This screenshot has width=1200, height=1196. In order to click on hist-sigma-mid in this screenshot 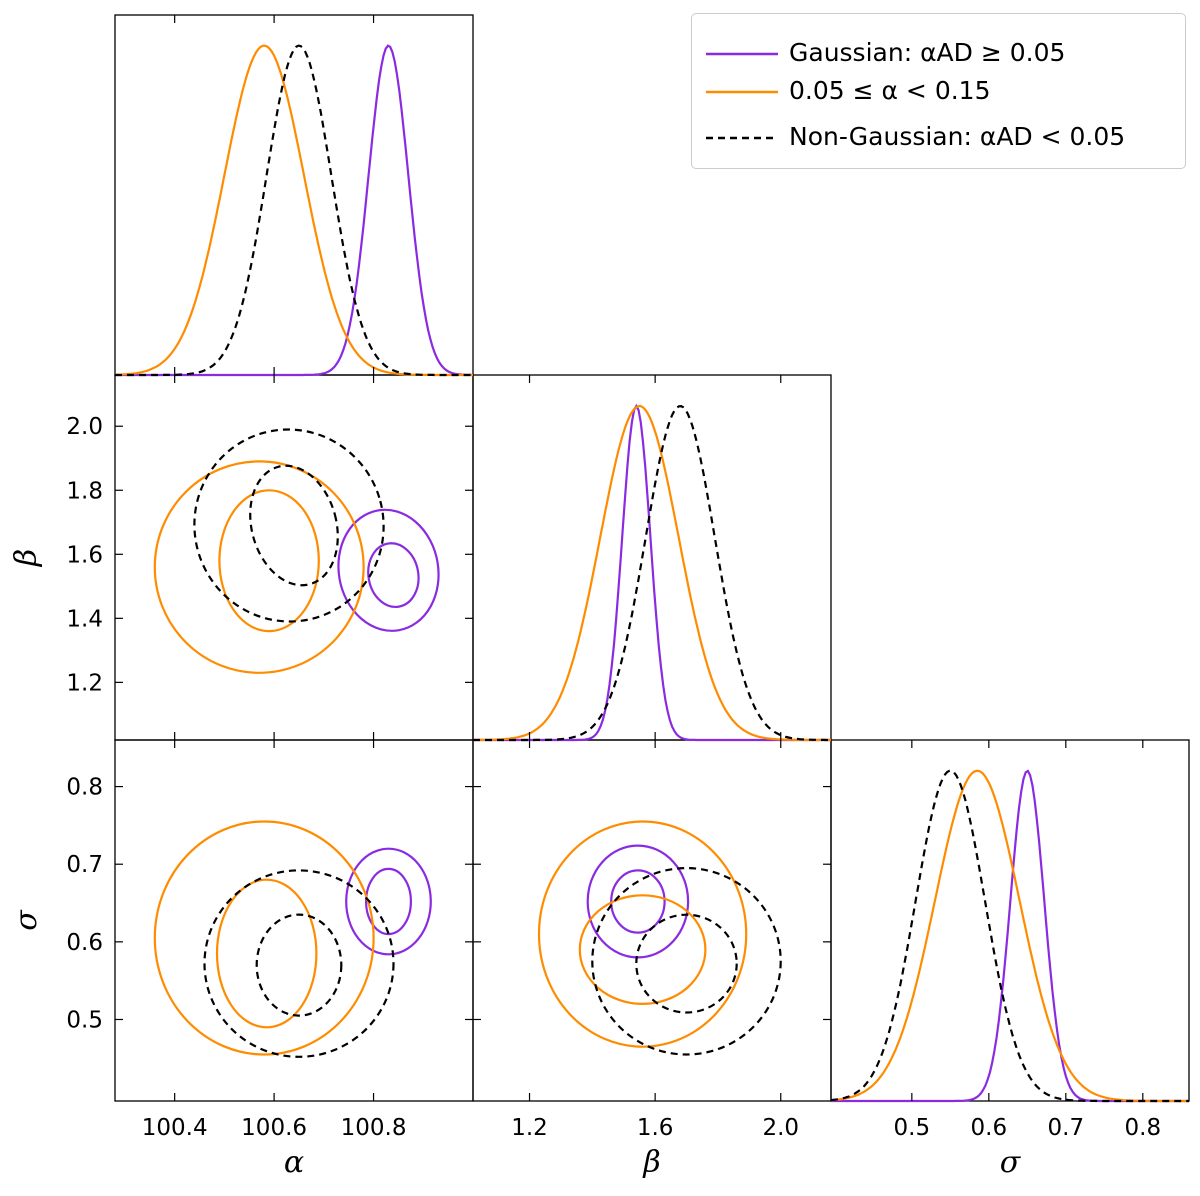, I will do `click(1009, 936)`.